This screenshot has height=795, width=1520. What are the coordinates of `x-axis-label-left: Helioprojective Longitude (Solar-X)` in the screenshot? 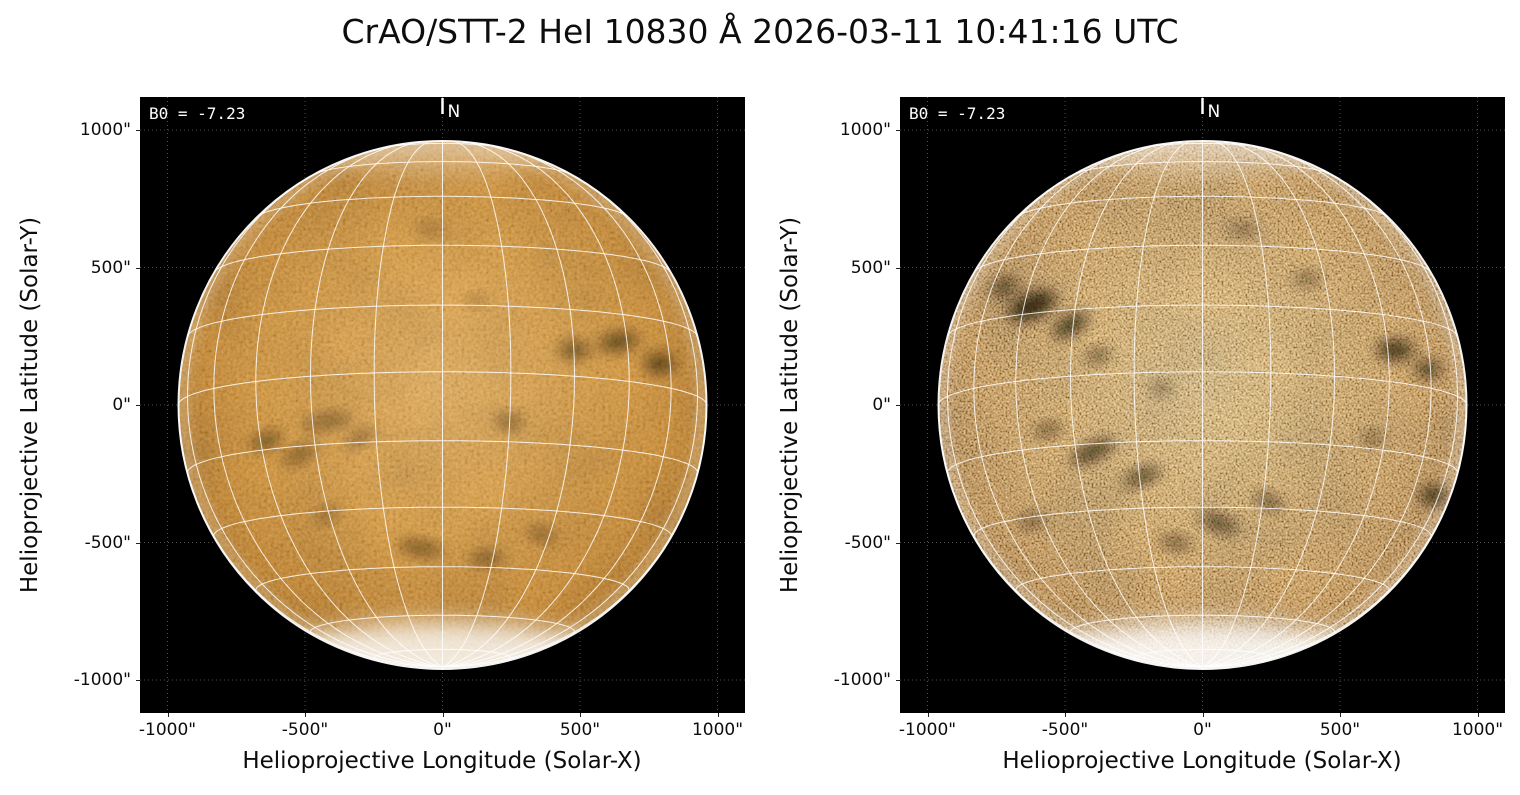 It's located at (442, 761).